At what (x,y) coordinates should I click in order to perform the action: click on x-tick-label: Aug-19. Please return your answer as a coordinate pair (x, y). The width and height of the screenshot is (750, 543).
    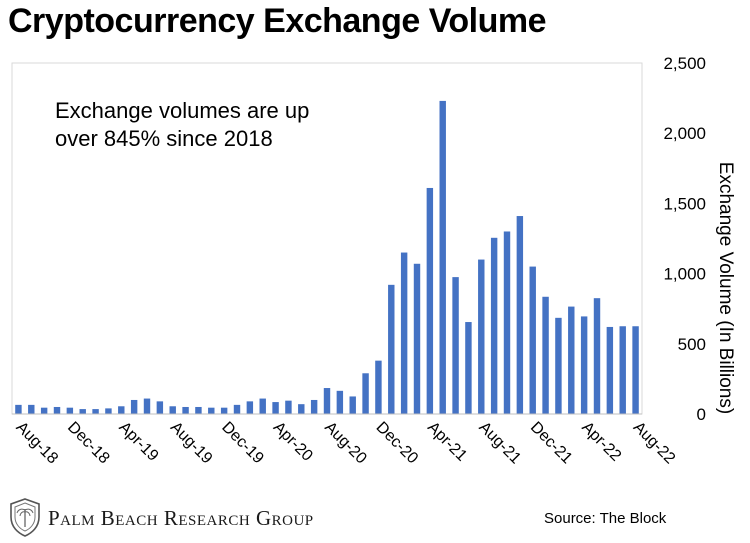
    Looking at the image, I should click on (191, 443).